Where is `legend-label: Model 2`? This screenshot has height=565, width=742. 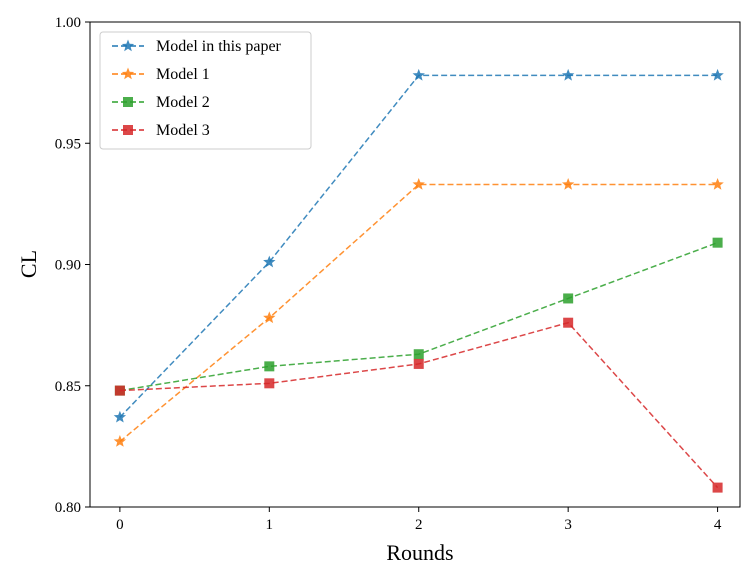
legend-label: Model 2 is located at coordinates (183, 102).